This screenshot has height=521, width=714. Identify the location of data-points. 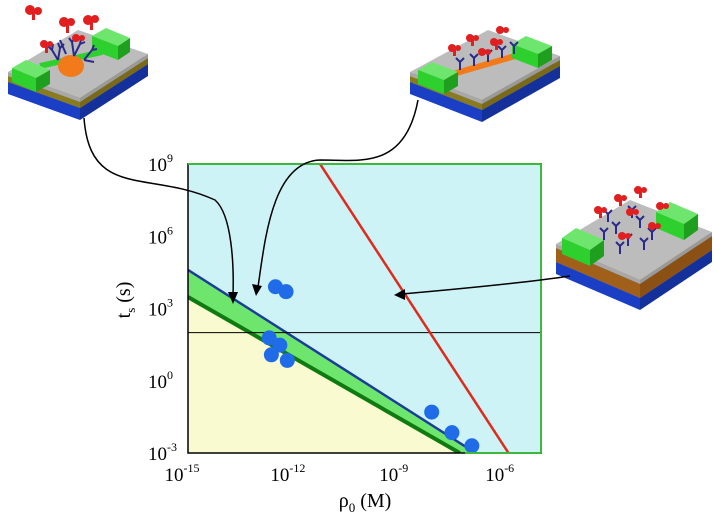
(370, 366).